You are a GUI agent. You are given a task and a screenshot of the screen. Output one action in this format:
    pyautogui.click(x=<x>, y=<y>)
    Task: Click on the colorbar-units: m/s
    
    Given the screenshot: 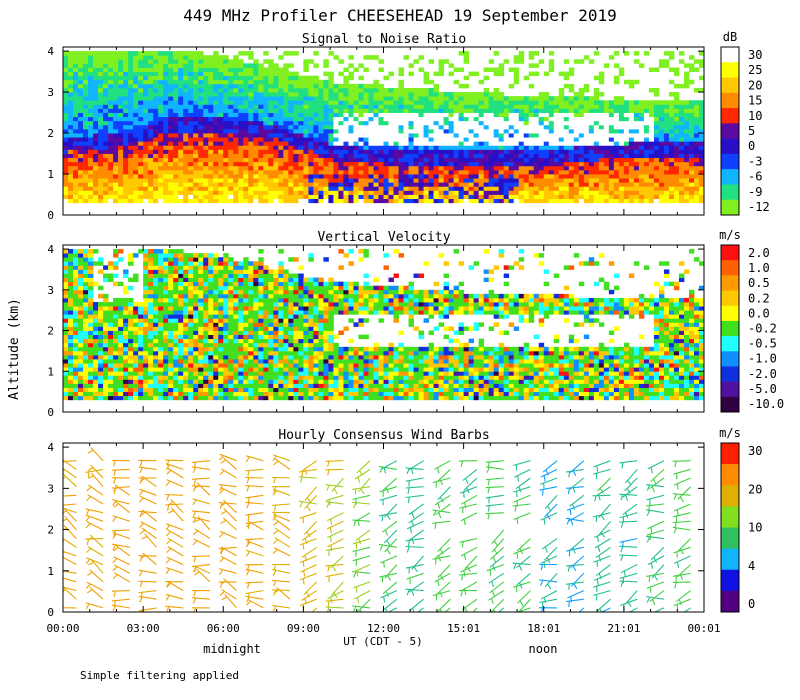 What is the action you would take?
    pyautogui.click(x=730, y=433)
    